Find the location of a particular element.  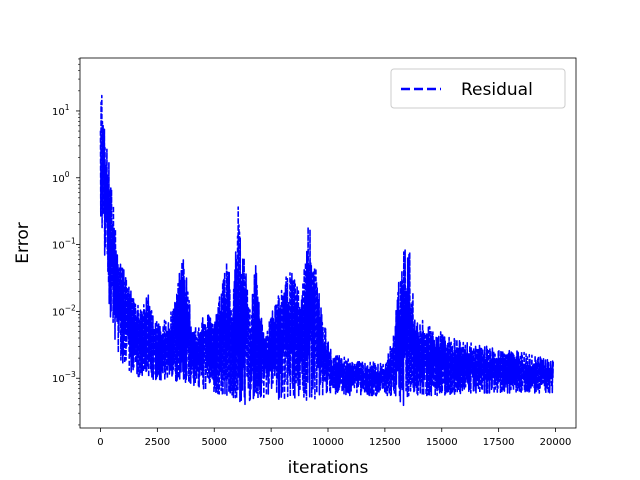

x-tick-label: 12500 is located at coordinates (385, 442).